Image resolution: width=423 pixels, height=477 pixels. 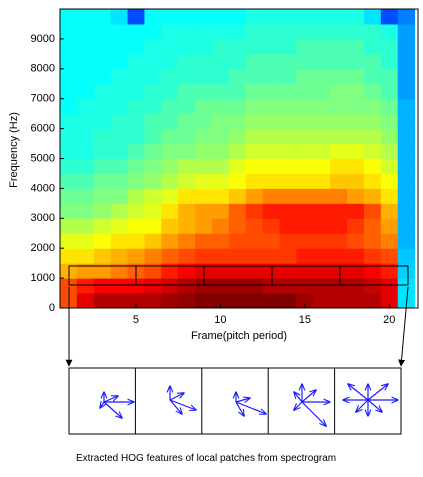 I want to click on x-tick-label: 15, so click(x=305, y=320).